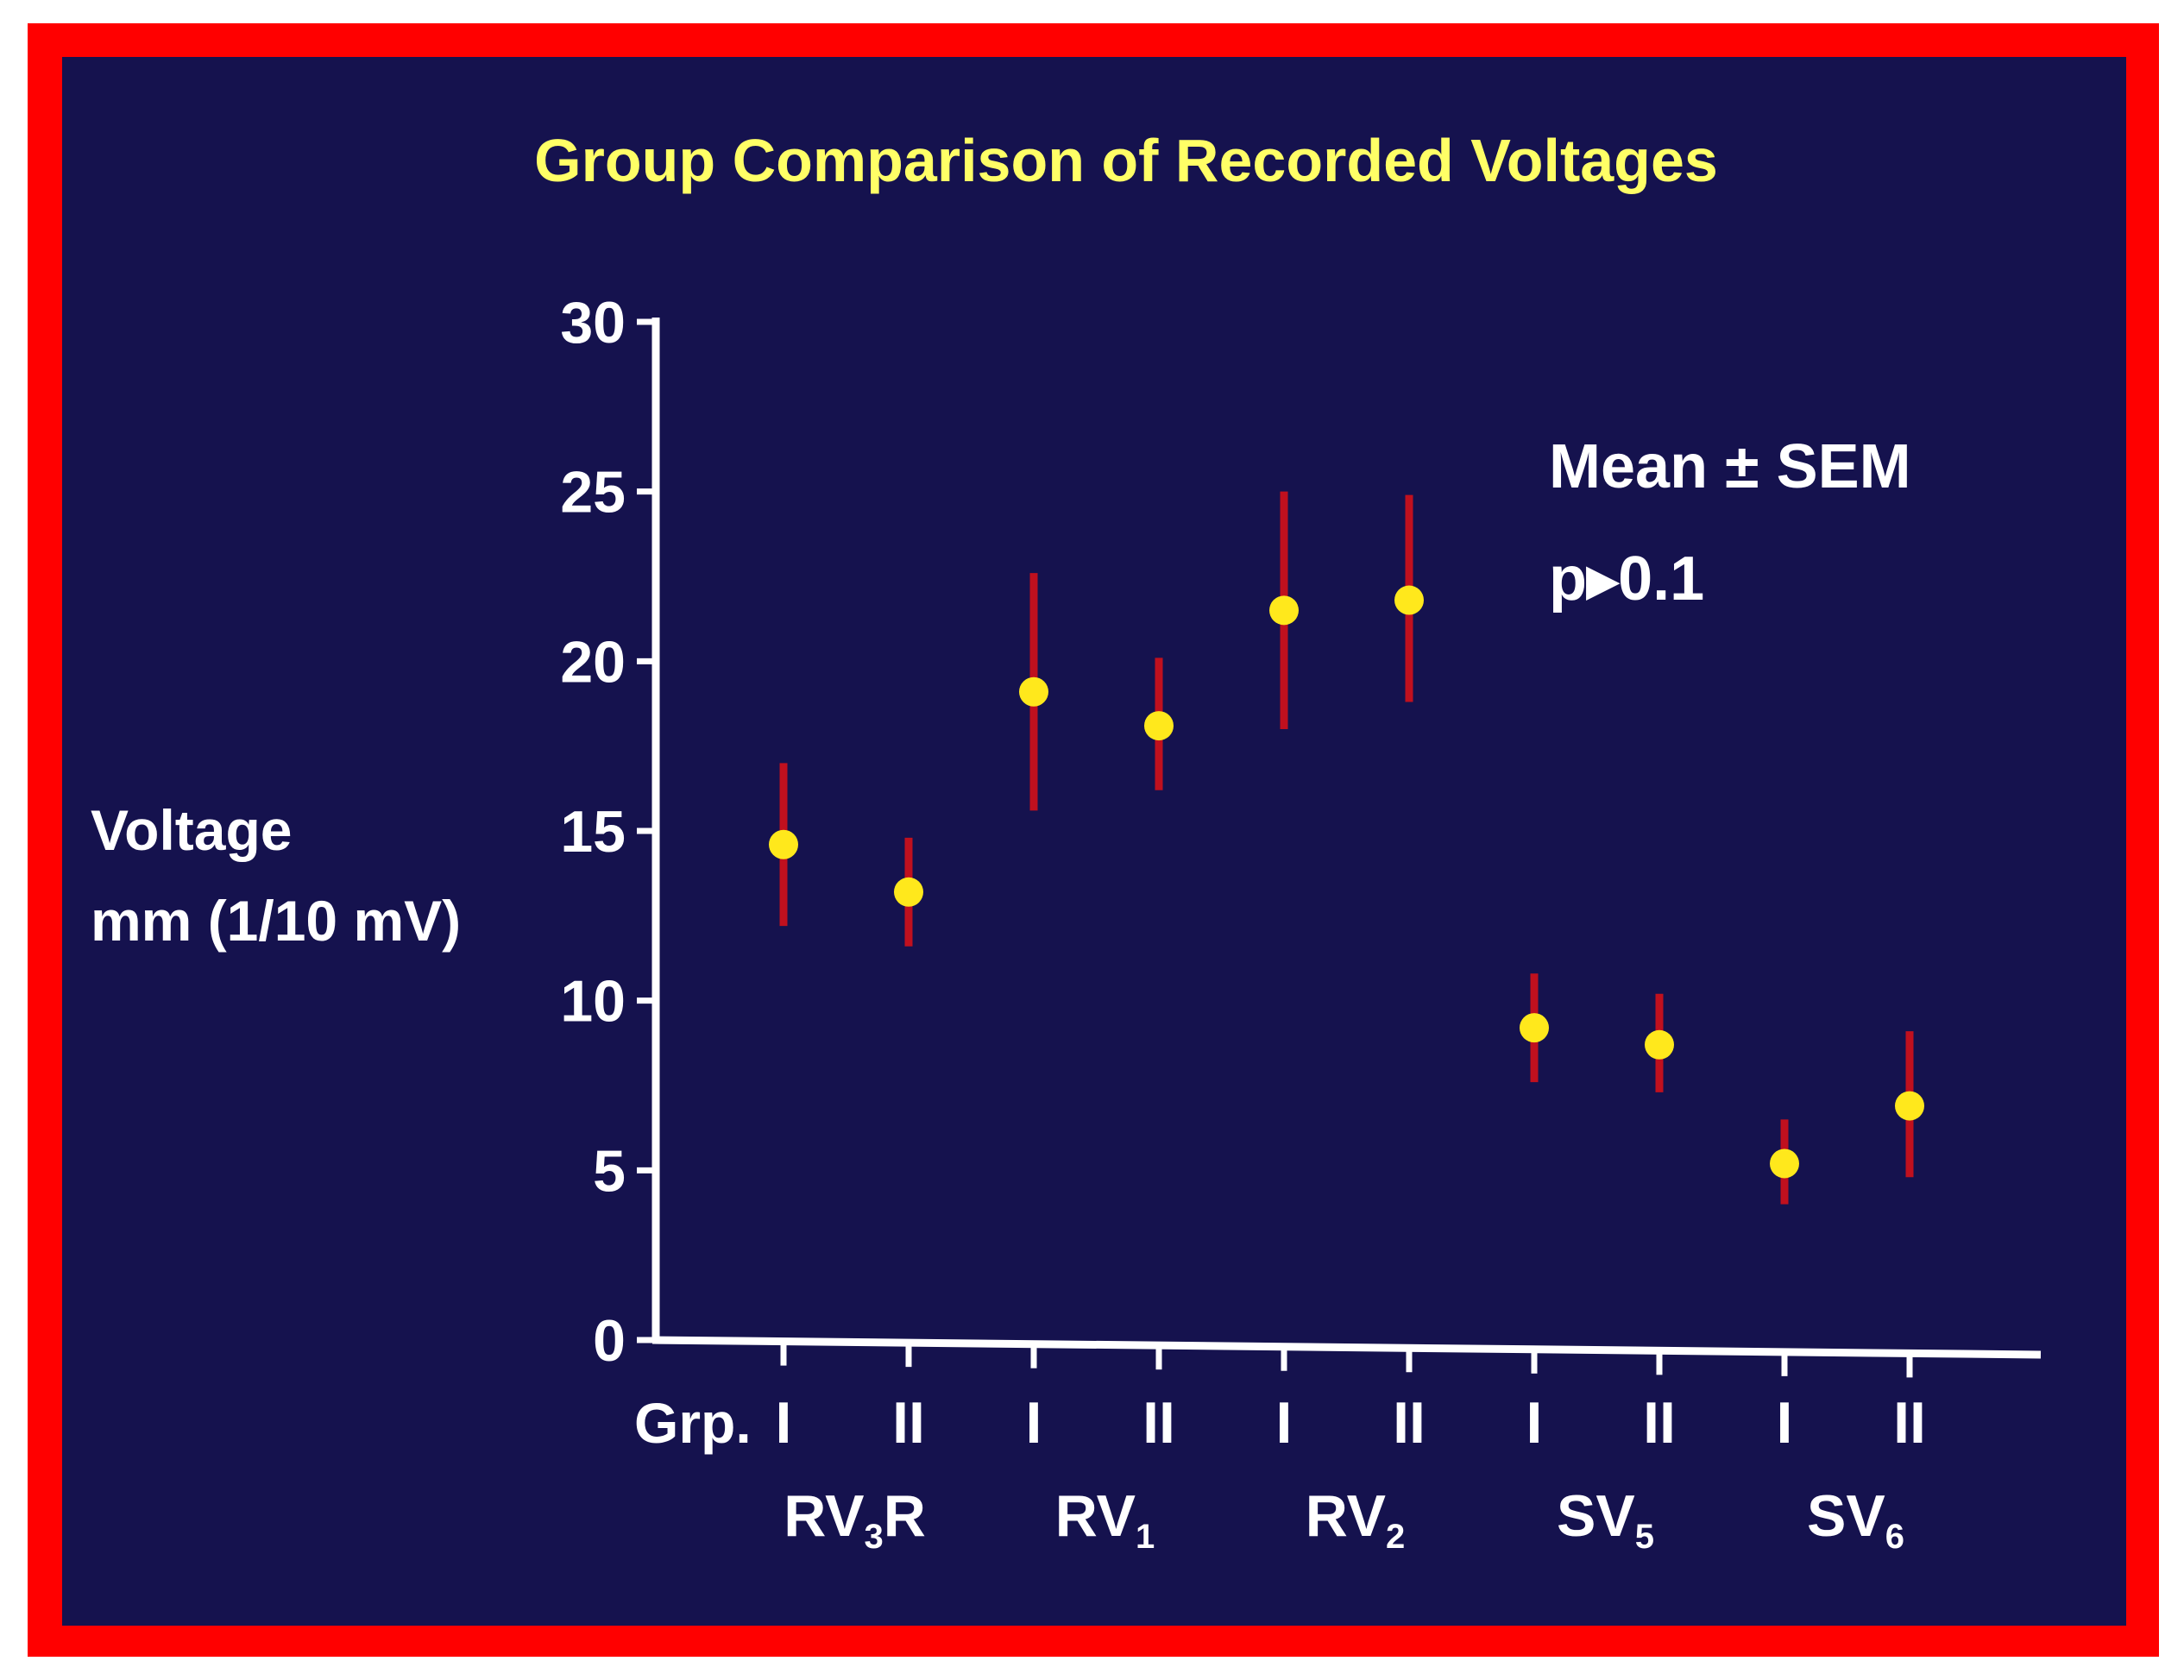 The image size is (2184, 1680). What do you see at coordinates (874, 1537) in the screenshot?
I see `category-label-subscript: 3` at bounding box center [874, 1537].